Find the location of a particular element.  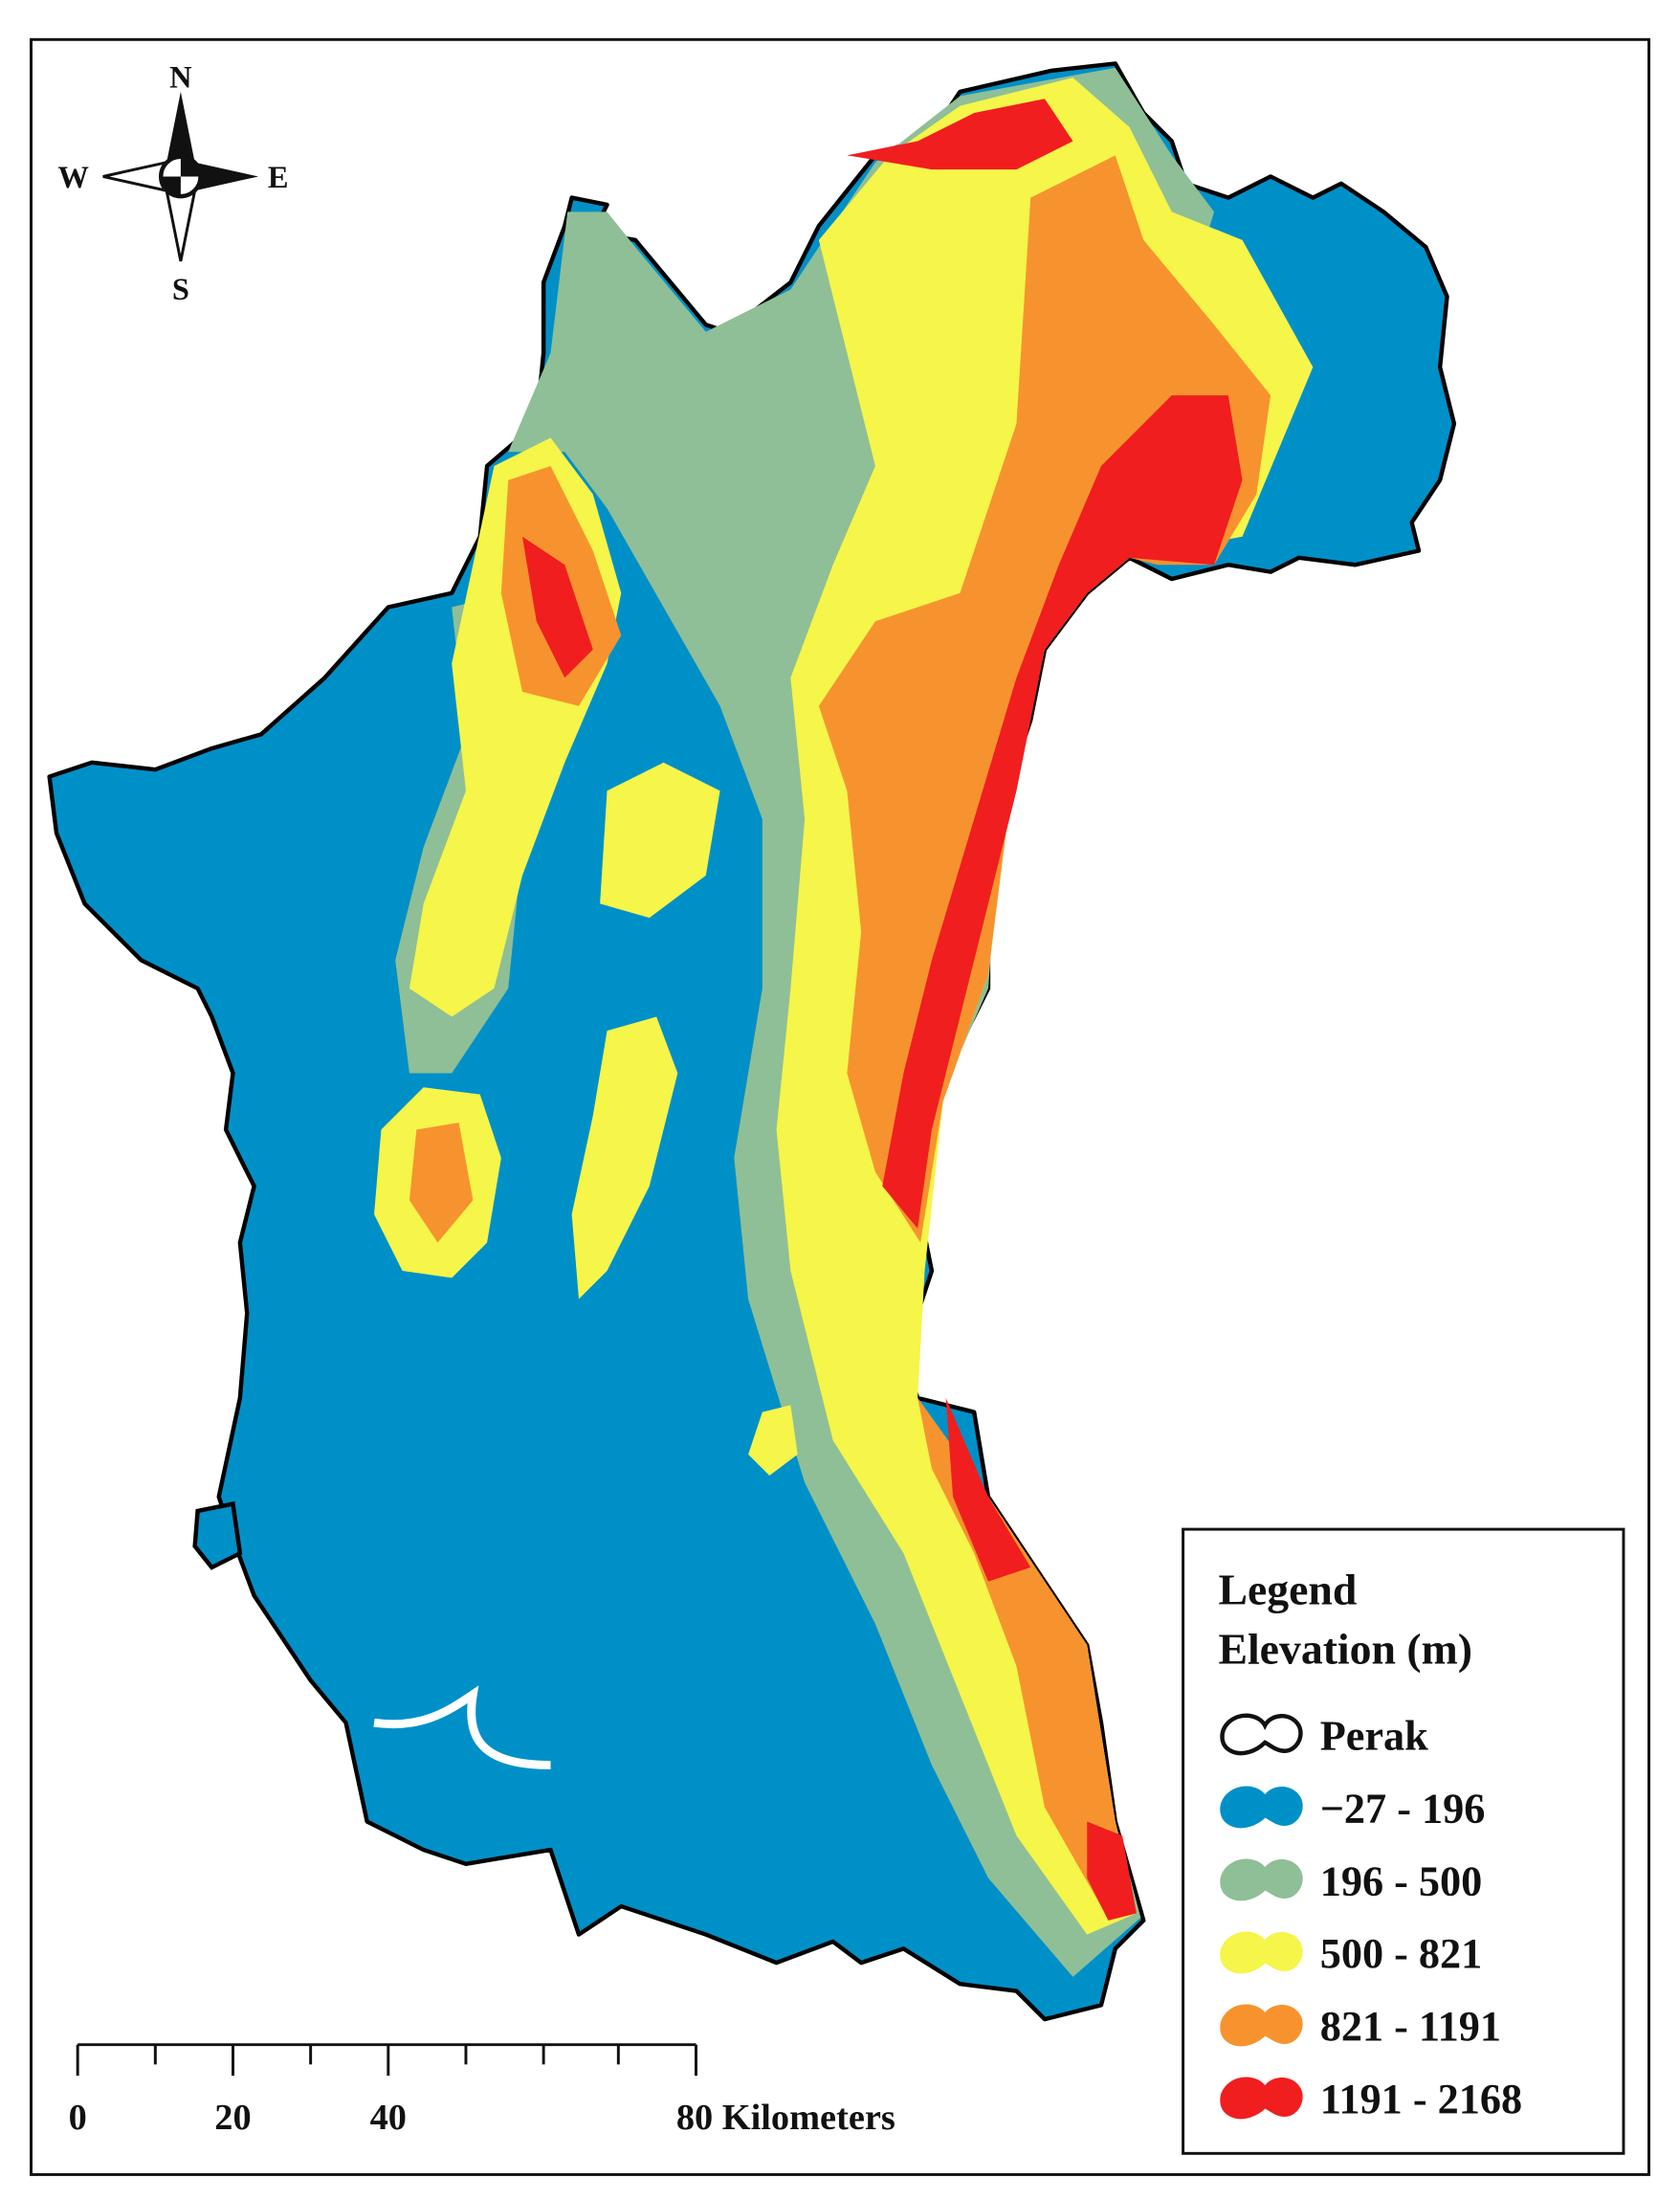

scale-bar: 0 20 40 80 Kilometers is located at coordinates (482, 2090).